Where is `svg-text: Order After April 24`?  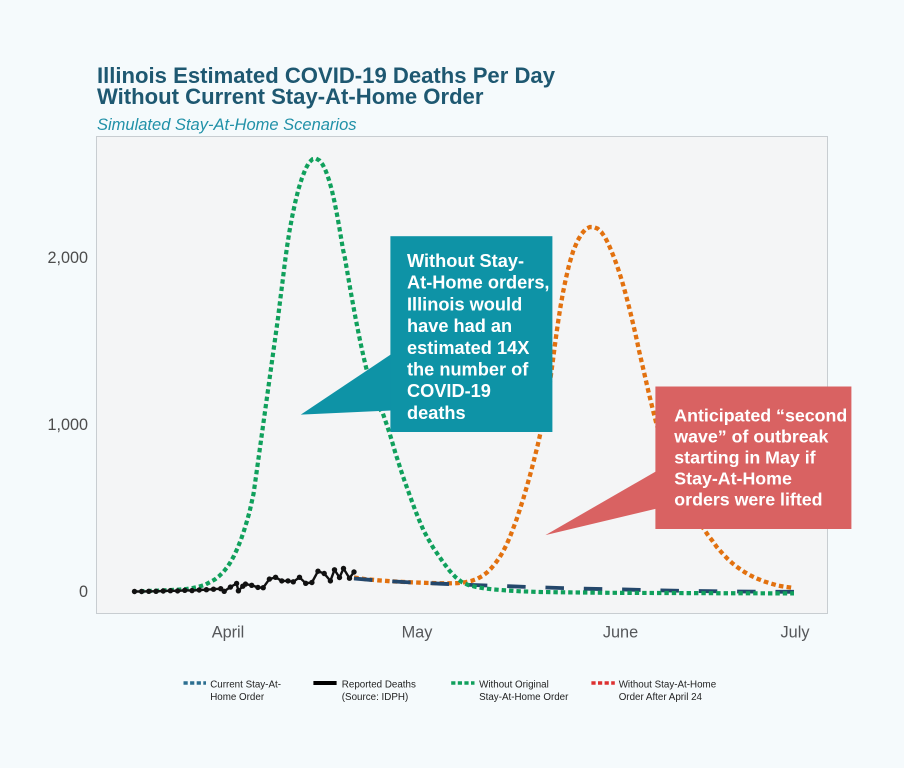 svg-text: Order After April 24 is located at coordinates (661, 697).